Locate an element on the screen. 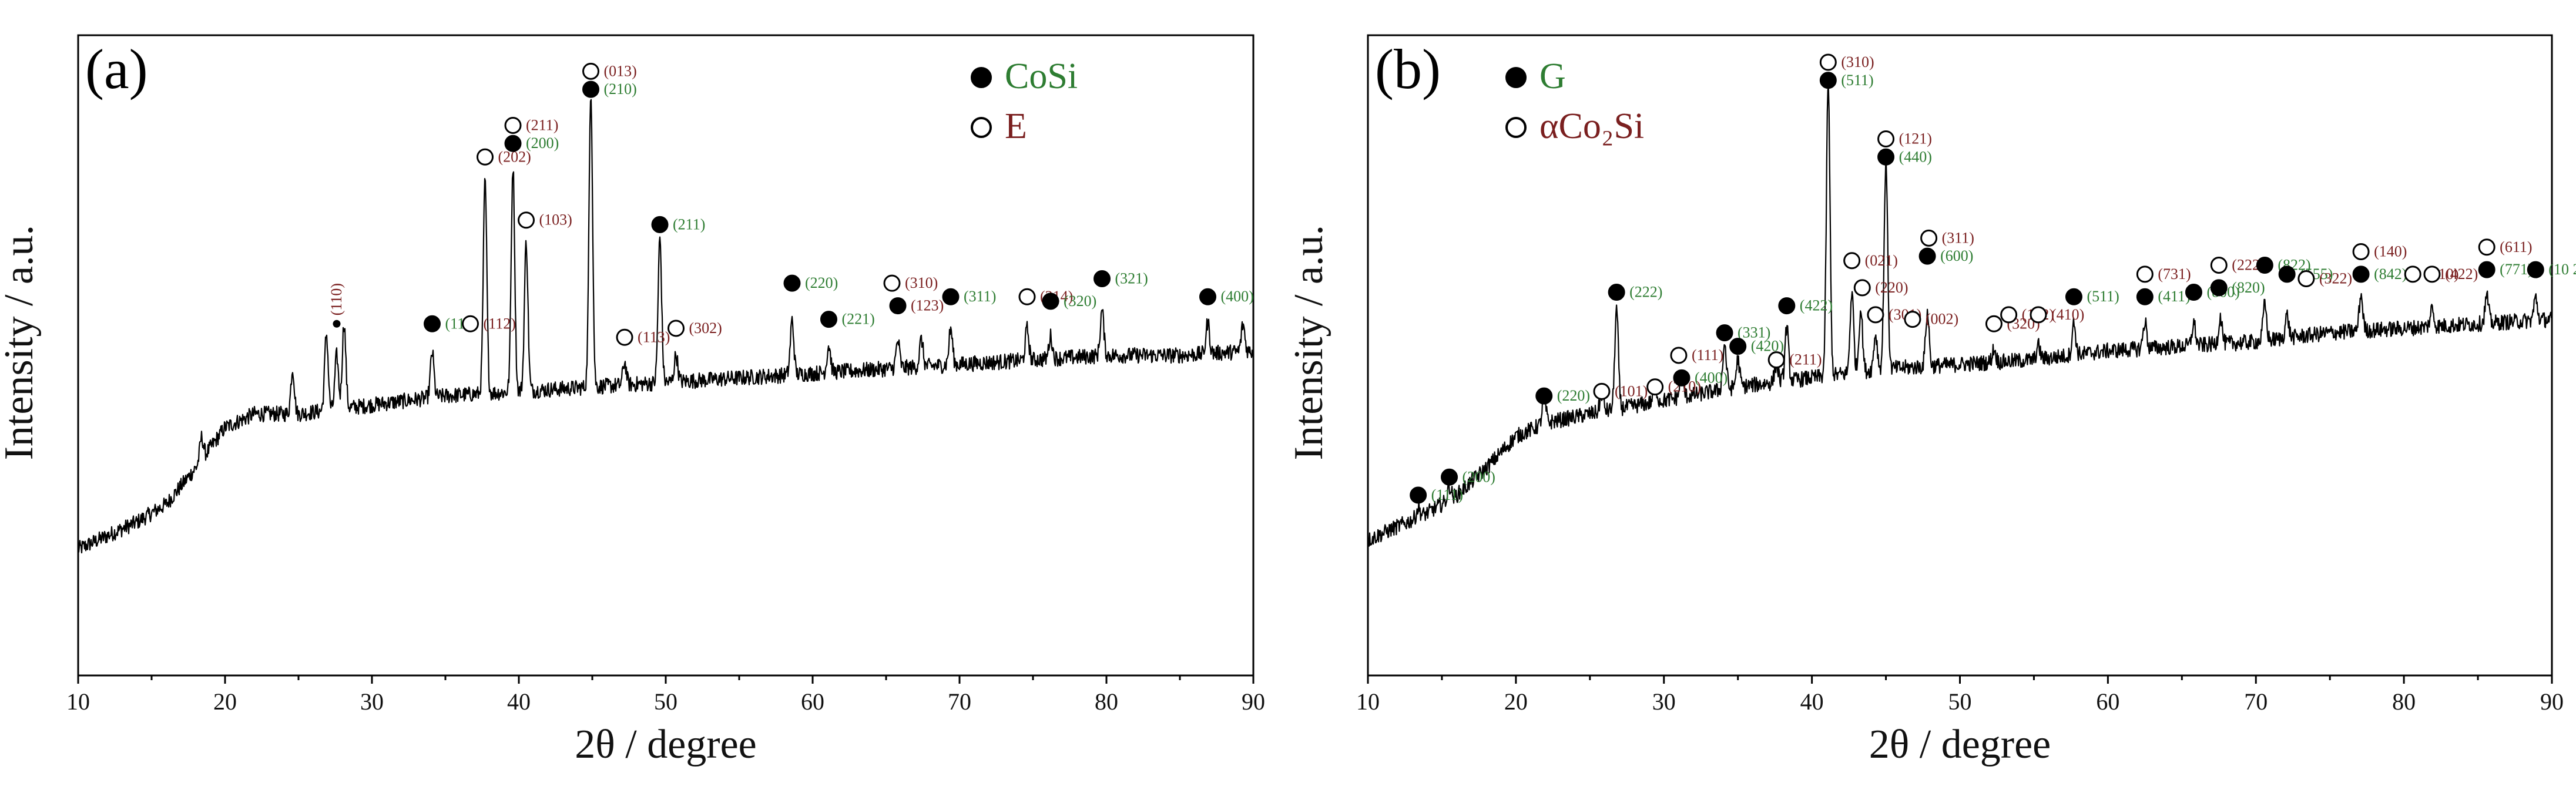 The height and width of the screenshot is (790, 2576). peak-label: (311) is located at coordinates (1958, 237).